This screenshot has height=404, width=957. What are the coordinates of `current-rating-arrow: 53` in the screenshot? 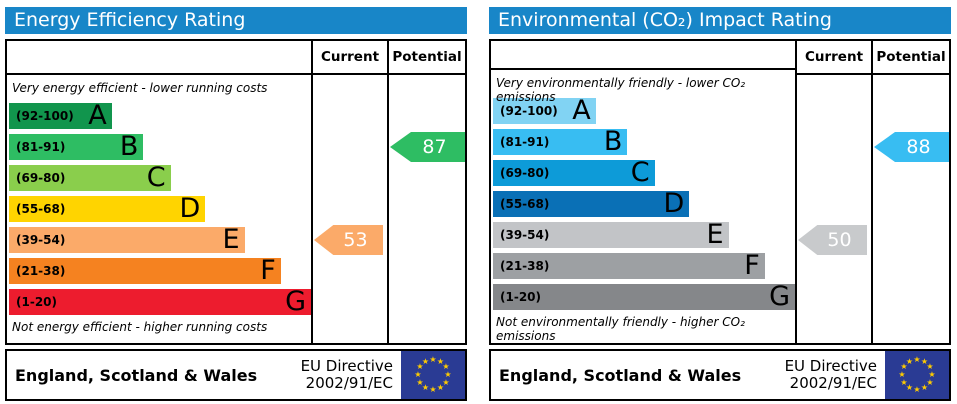 It's located at (348, 240).